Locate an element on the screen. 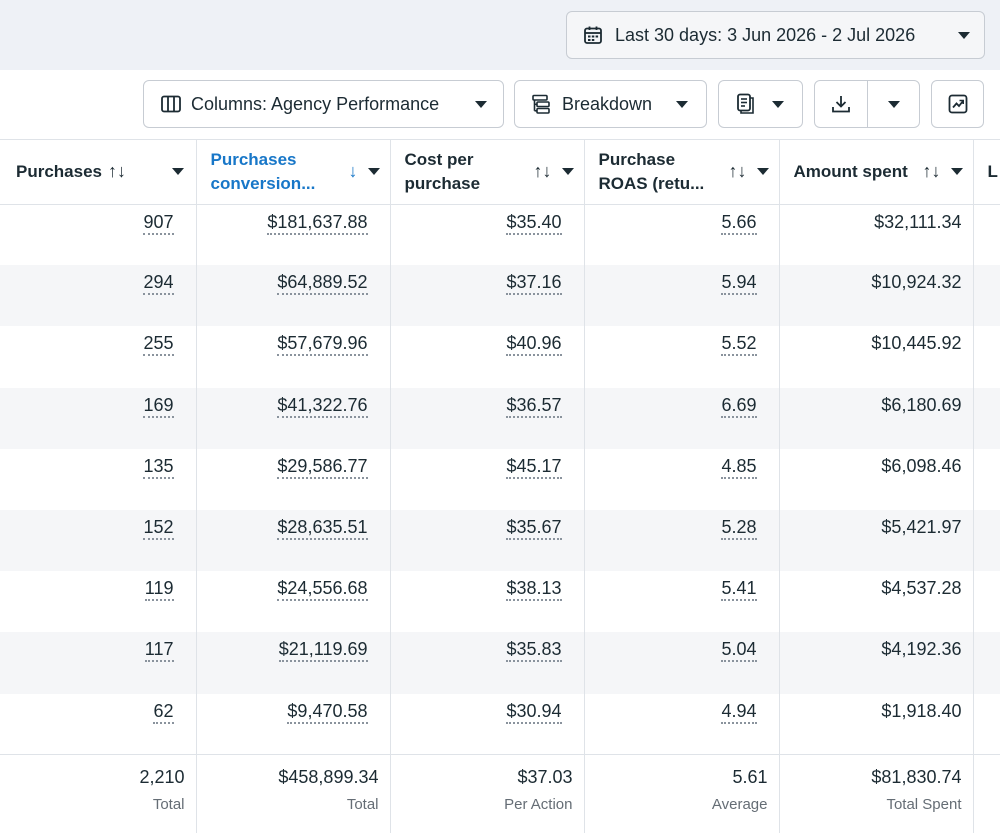 This screenshot has height=833, width=1000. cell-link: 5.41 is located at coordinates (739, 590).